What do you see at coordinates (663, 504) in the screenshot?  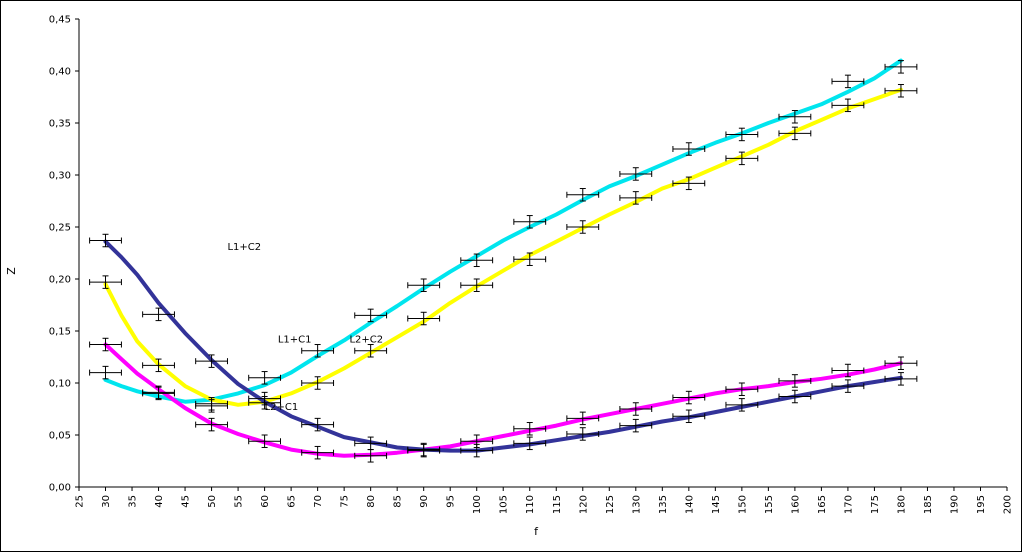 I see `x-tick-label: 135` at bounding box center [663, 504].